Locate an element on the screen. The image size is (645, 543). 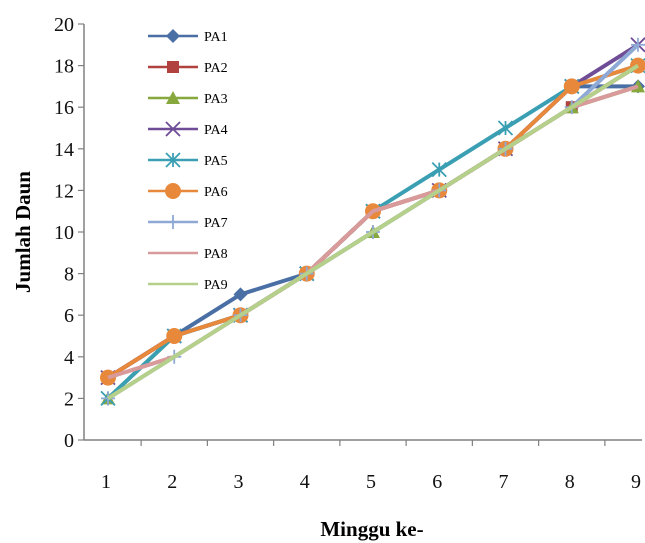
x-tick-label: 9 is located at coordinates (636, 482).